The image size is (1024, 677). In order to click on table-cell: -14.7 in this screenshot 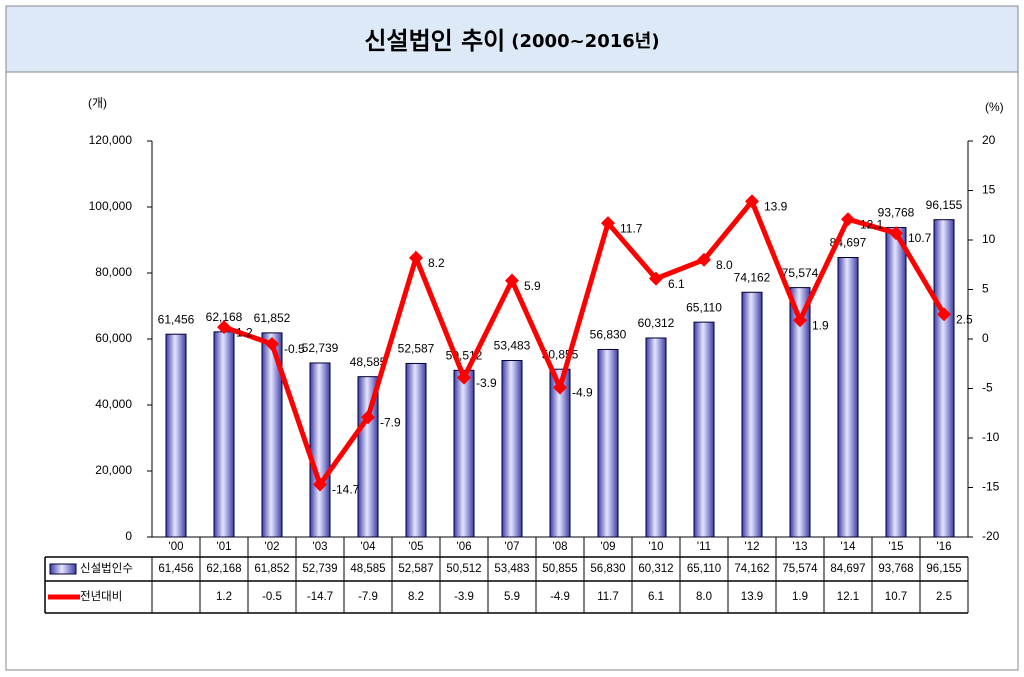, I will do `click(320, 597)`.